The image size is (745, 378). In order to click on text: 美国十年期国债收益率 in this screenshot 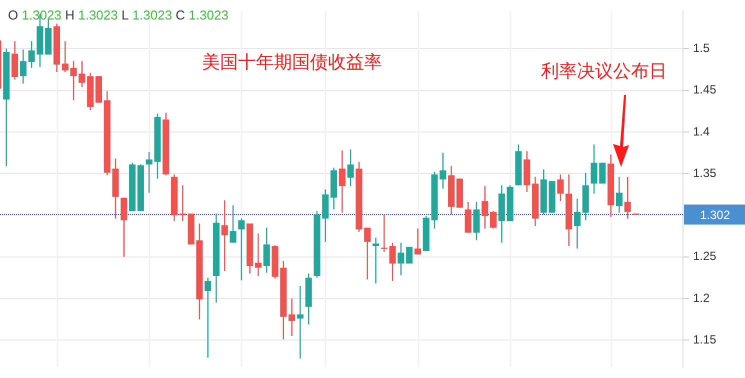, I will do `click(292, 62)`.